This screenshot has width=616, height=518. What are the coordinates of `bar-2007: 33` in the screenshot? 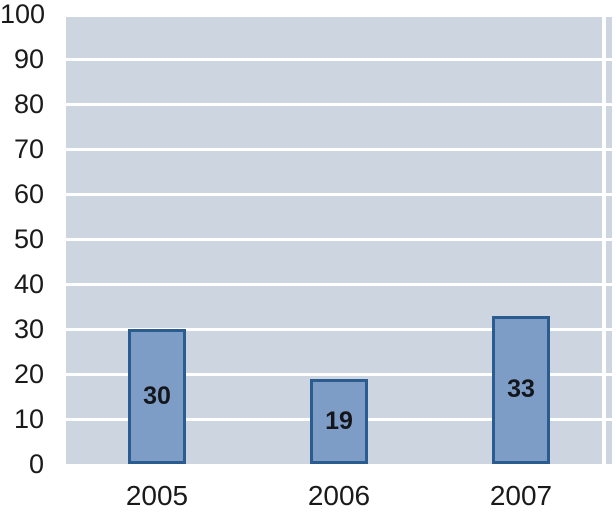 It's located at (521, 389).